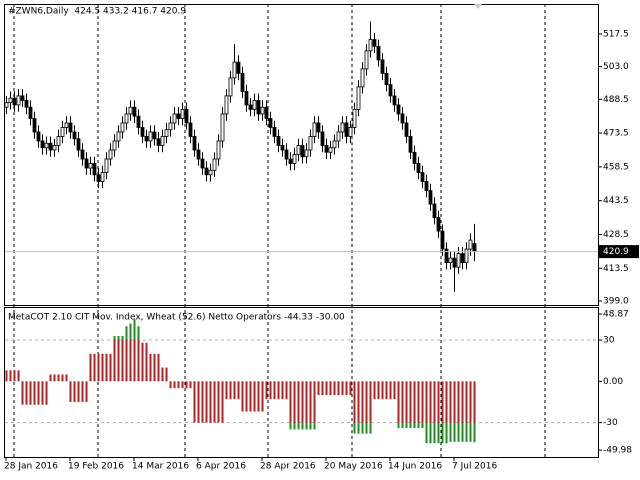 This screenshot has height=480, width=640. What do you see at coordinates (474, 467) in the screenshot?
I see `x-tick-label: 7 Jul 2016` at bounding box center [474, 467].